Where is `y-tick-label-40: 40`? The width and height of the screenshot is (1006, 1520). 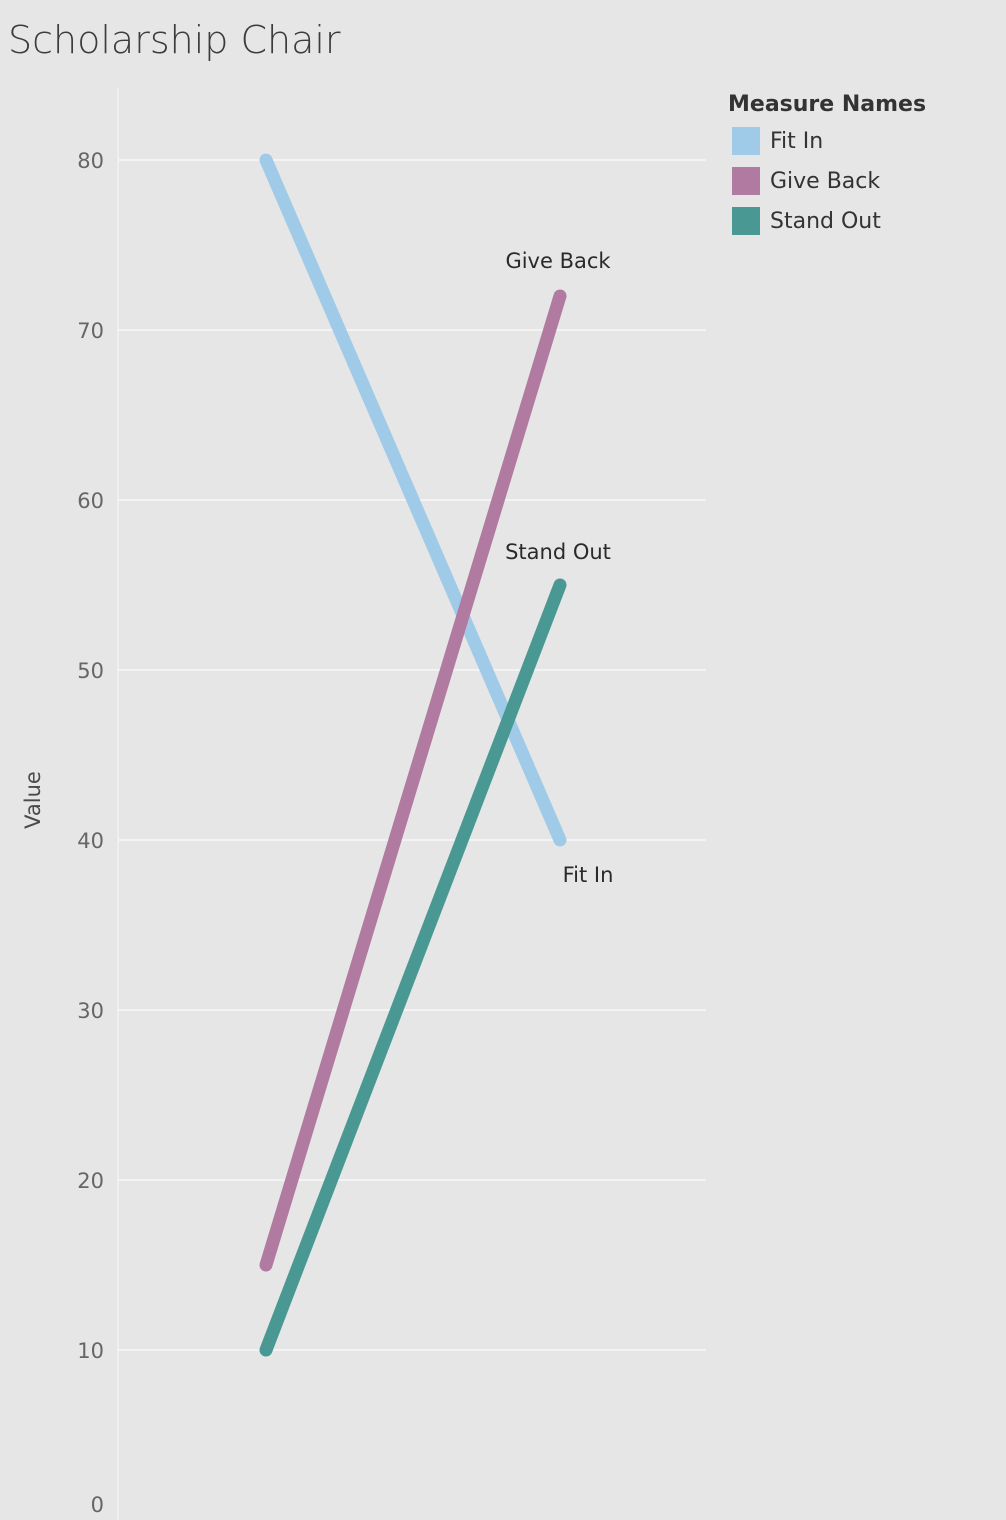 y-tick-label-40: 40 is located at coordinates (90, 841).